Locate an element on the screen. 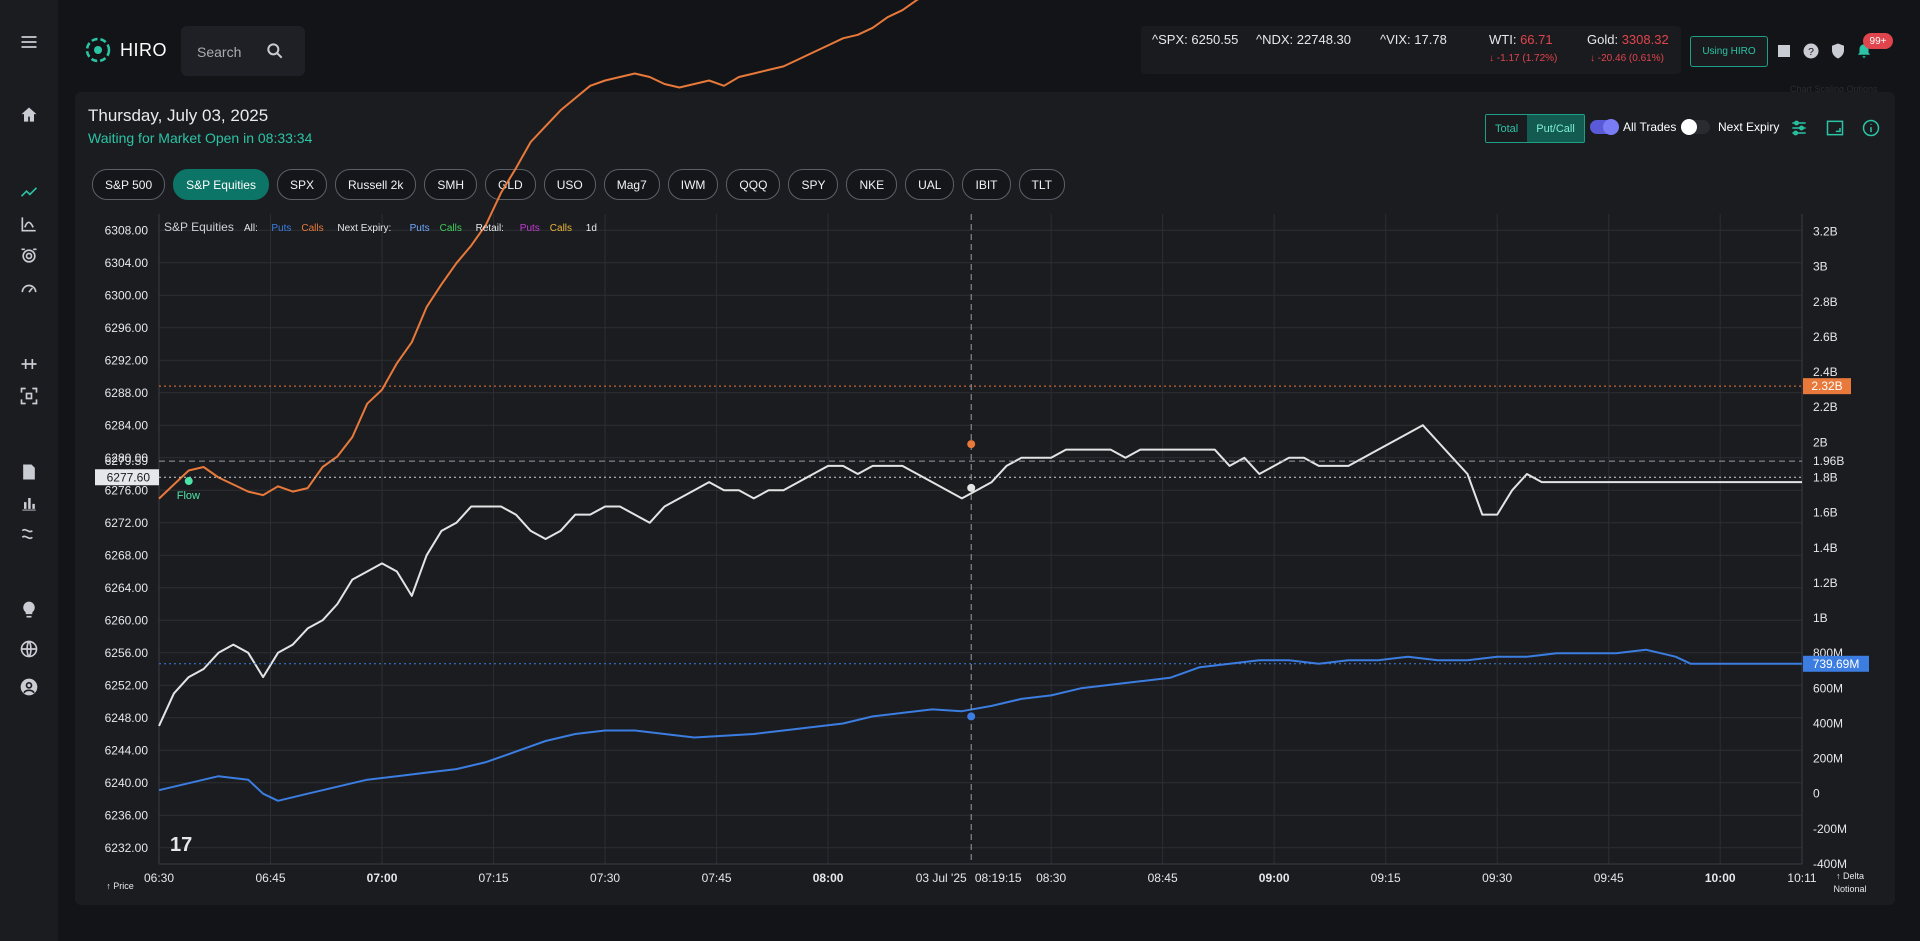  ticker-wti: WTI: 66.71 is located at coordinates (1521, 39).